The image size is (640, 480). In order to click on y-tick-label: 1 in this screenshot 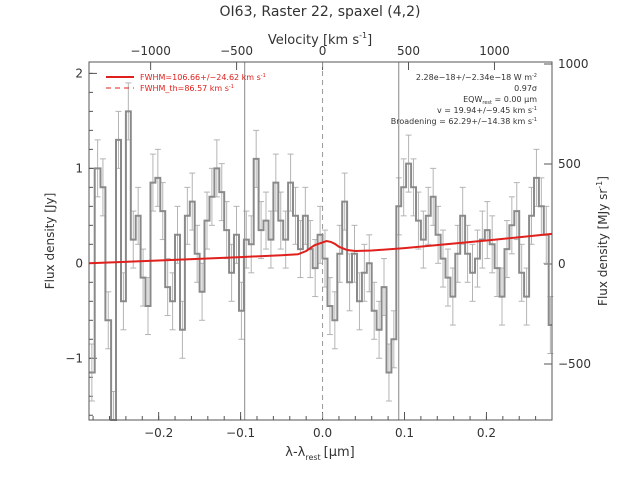, I will do `click(79, 168)`.